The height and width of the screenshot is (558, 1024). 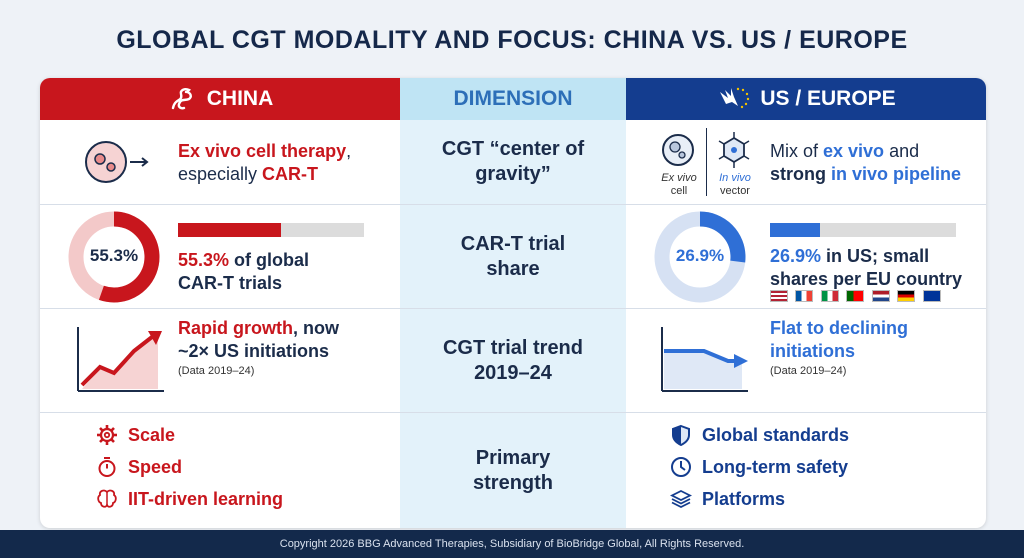 I want to click on china-donut: 55.3%, so click(x=117, y=256).